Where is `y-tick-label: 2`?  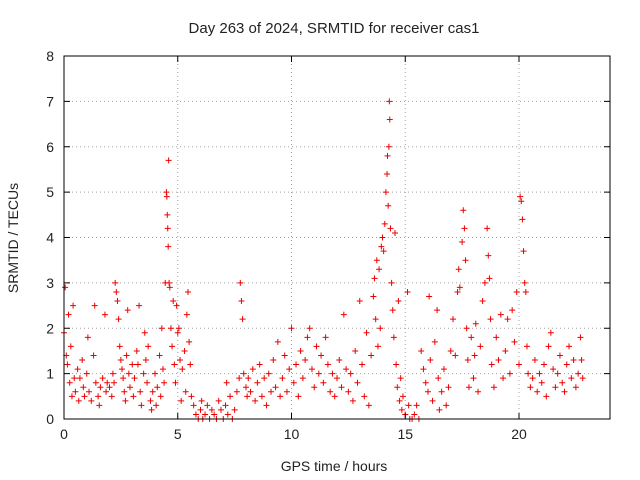 y-tick-label: 2 is located at coordinates (50, 328).